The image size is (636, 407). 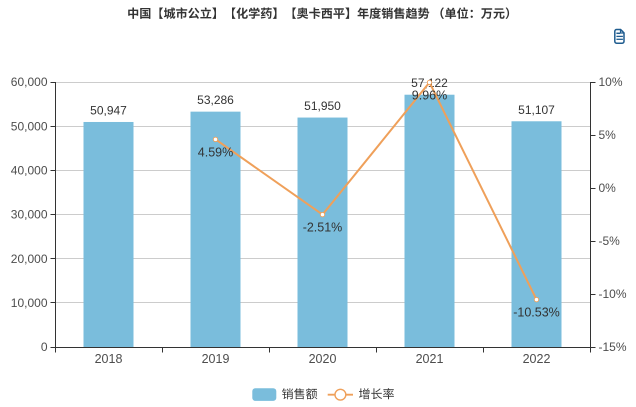 I want to click on svg-text: -5%, so click(x=610, y=241).